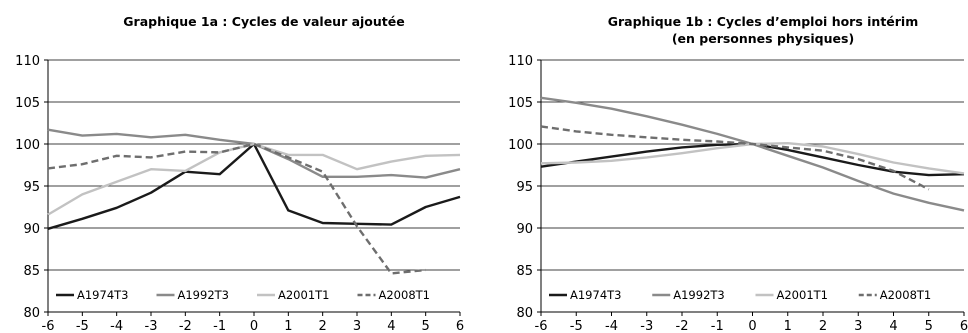 This screenshot has height=333, width=968. What do you see at coordinates (263, 21) in the screenshot?
I see `chart-title: Graphique 1a : Cycles de valeur ajoutée` at bounding box center [263, 21].